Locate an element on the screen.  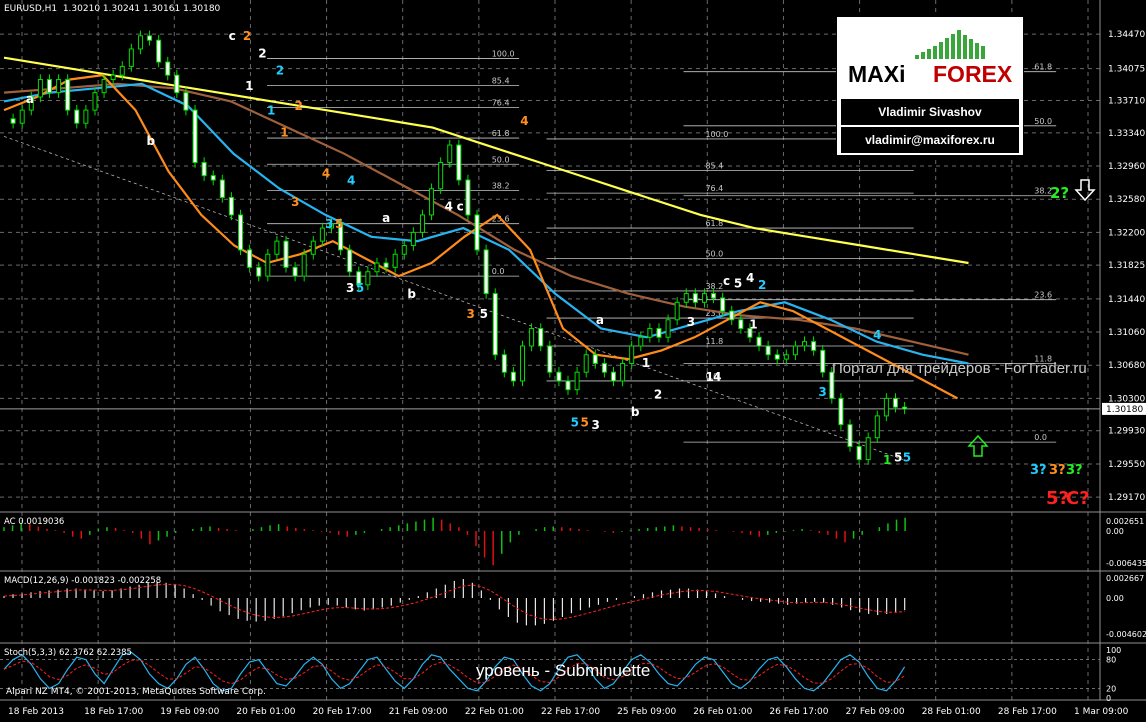
y-tick-label: 1.33710 is located at coordinates (1126, 101).